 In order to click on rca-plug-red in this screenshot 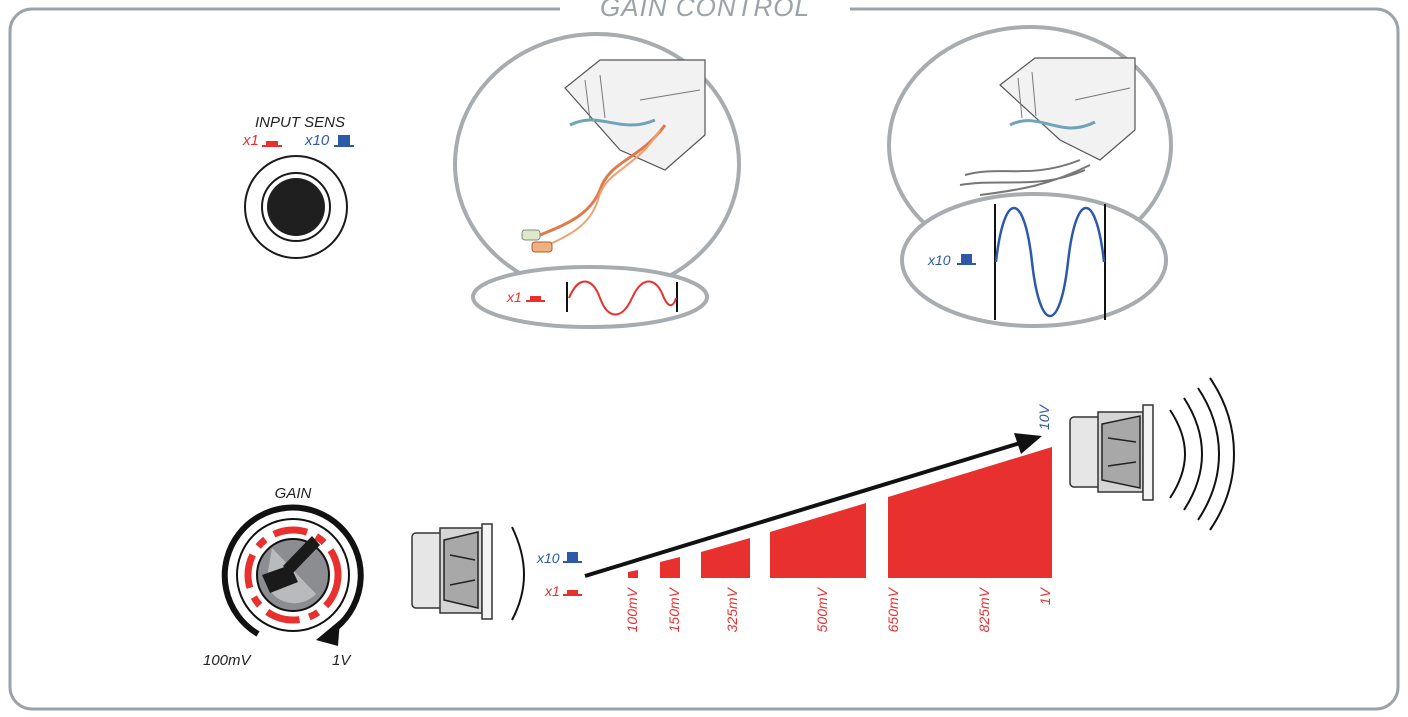, I will do `click(542, 247)`.